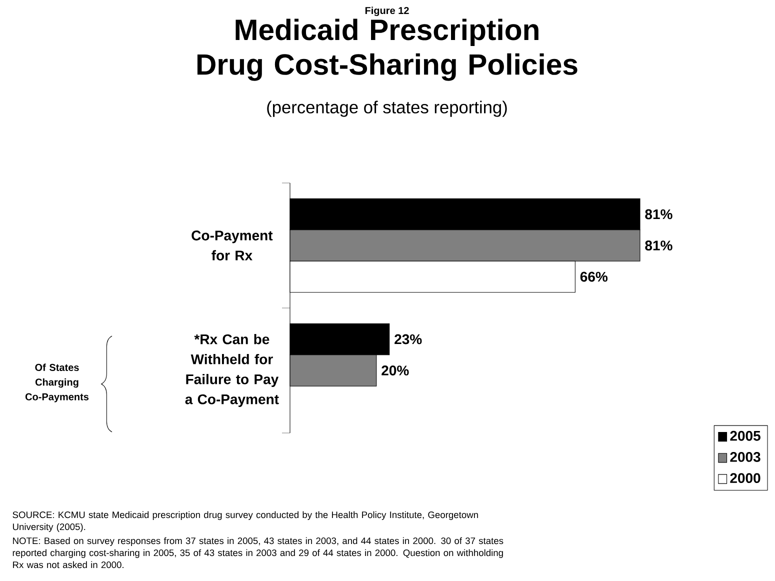 Image resolution: width=775 pixels, height=581 pixels. Describe the element at coordinates (745, 435) in the screenshot. I see `legend-label: 2005` at that location.